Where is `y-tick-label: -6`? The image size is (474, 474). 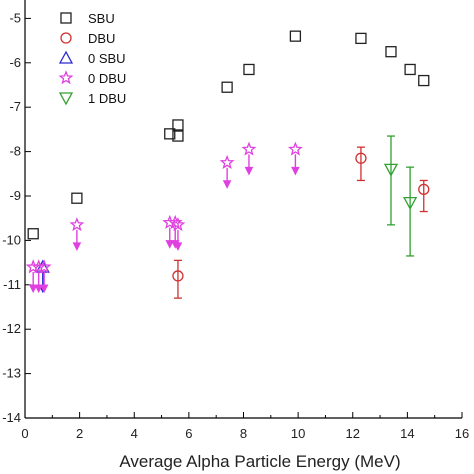 y-tick-label: -6 is located at coordinates (15, 62).